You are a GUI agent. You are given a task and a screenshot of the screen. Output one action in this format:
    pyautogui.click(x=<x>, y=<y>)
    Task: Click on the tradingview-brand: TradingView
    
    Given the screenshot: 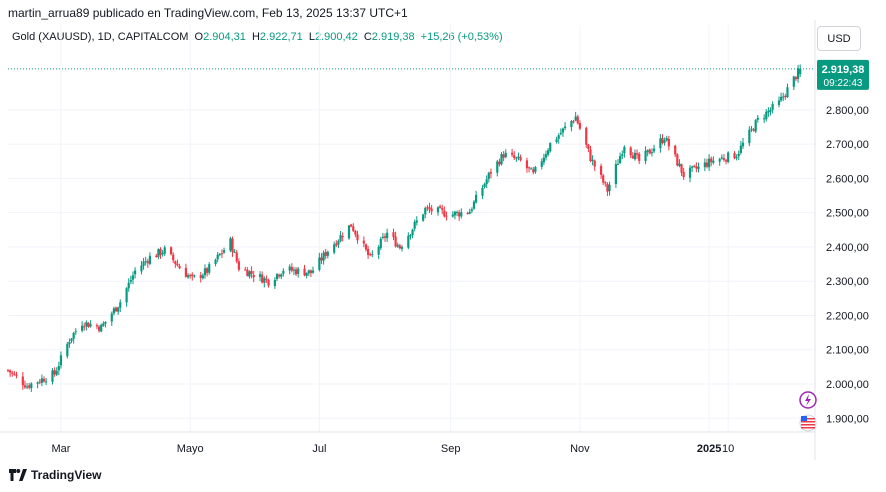 What is the action you would take?
    pyautogui.click(x=55, y=475)
    